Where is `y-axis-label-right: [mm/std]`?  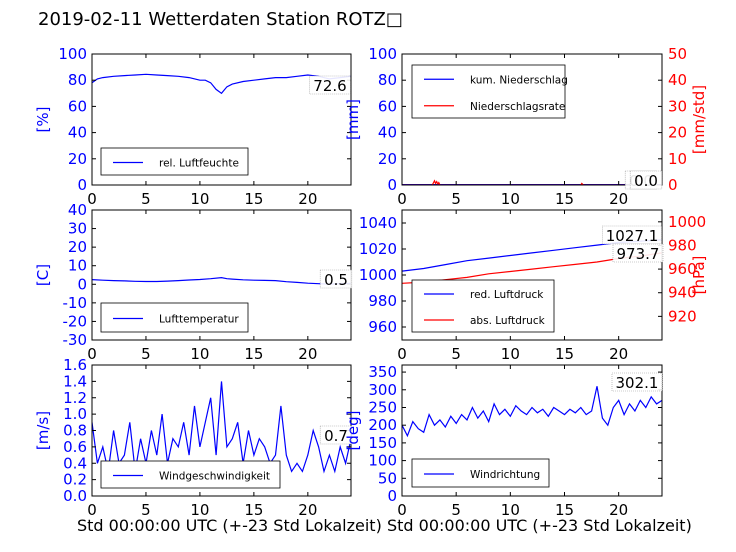
y-axis-label-right: [mm/std] is located at coordinates (699, 119).